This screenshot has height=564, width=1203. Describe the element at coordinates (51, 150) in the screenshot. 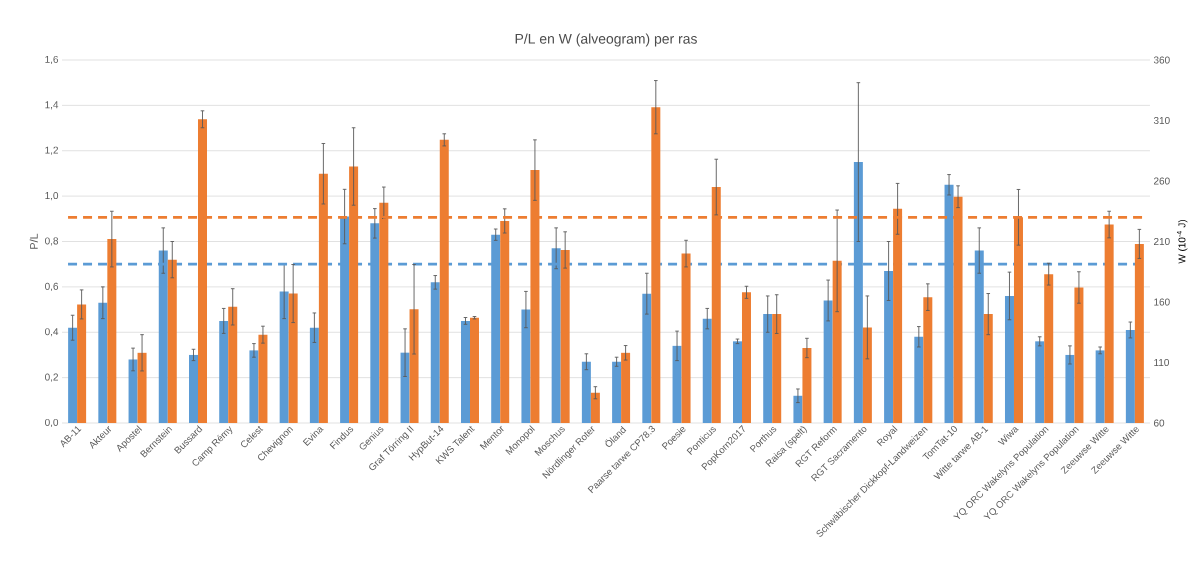

I see `y-tick-label: 1,2` at that location.